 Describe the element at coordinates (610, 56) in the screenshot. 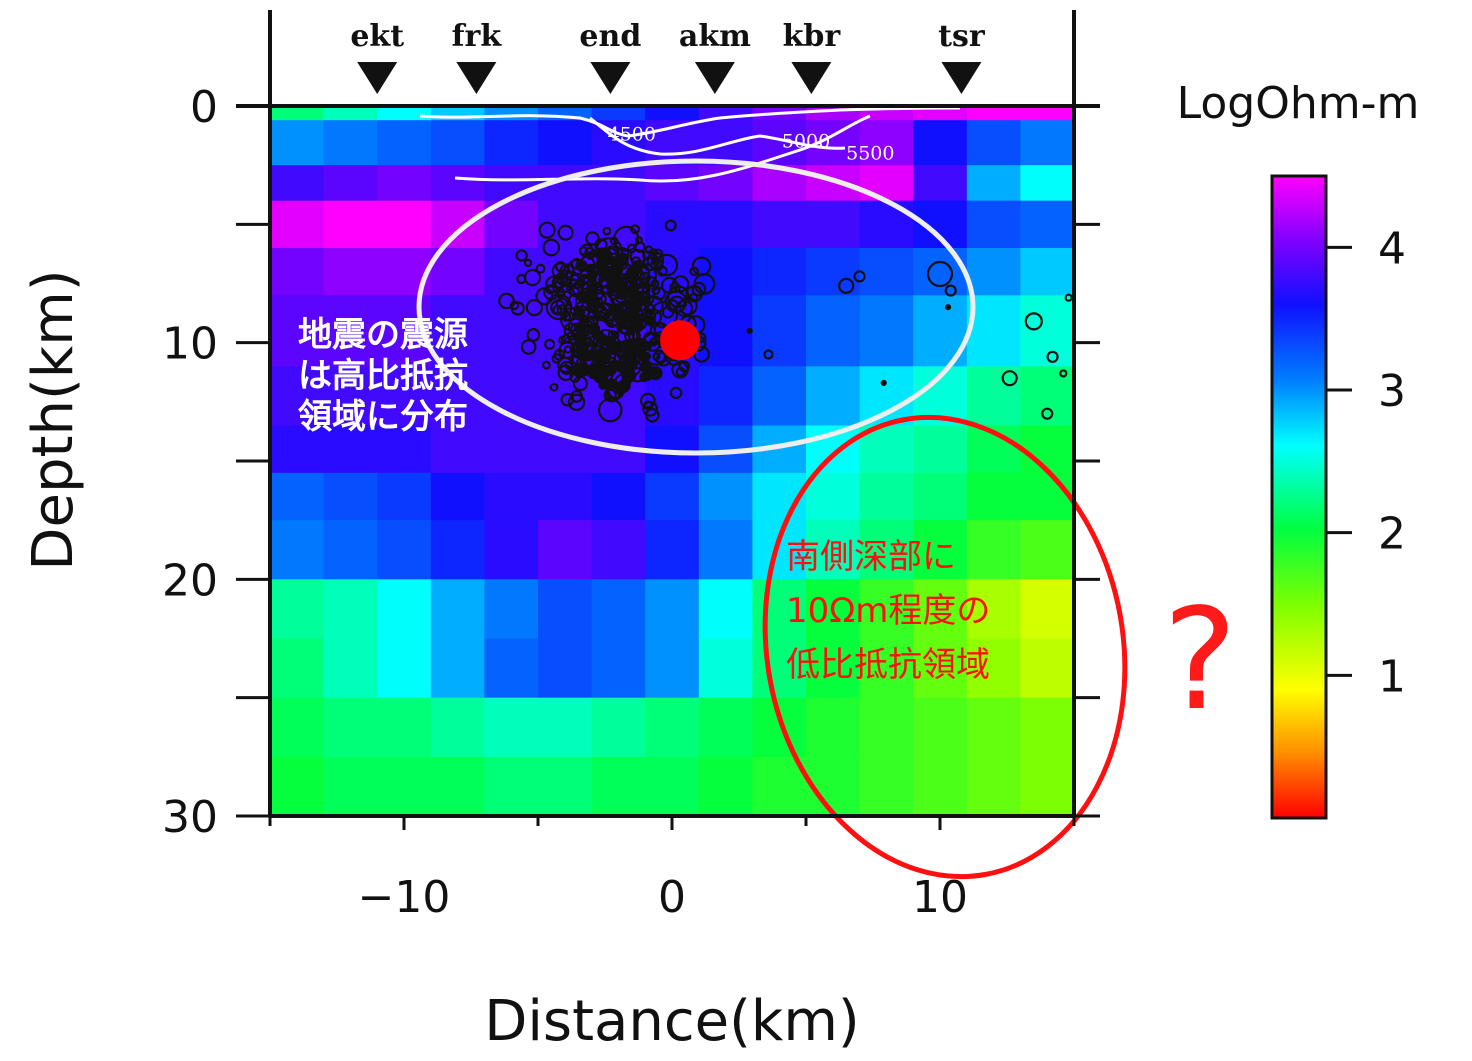

I see `station-end: end` at that location.